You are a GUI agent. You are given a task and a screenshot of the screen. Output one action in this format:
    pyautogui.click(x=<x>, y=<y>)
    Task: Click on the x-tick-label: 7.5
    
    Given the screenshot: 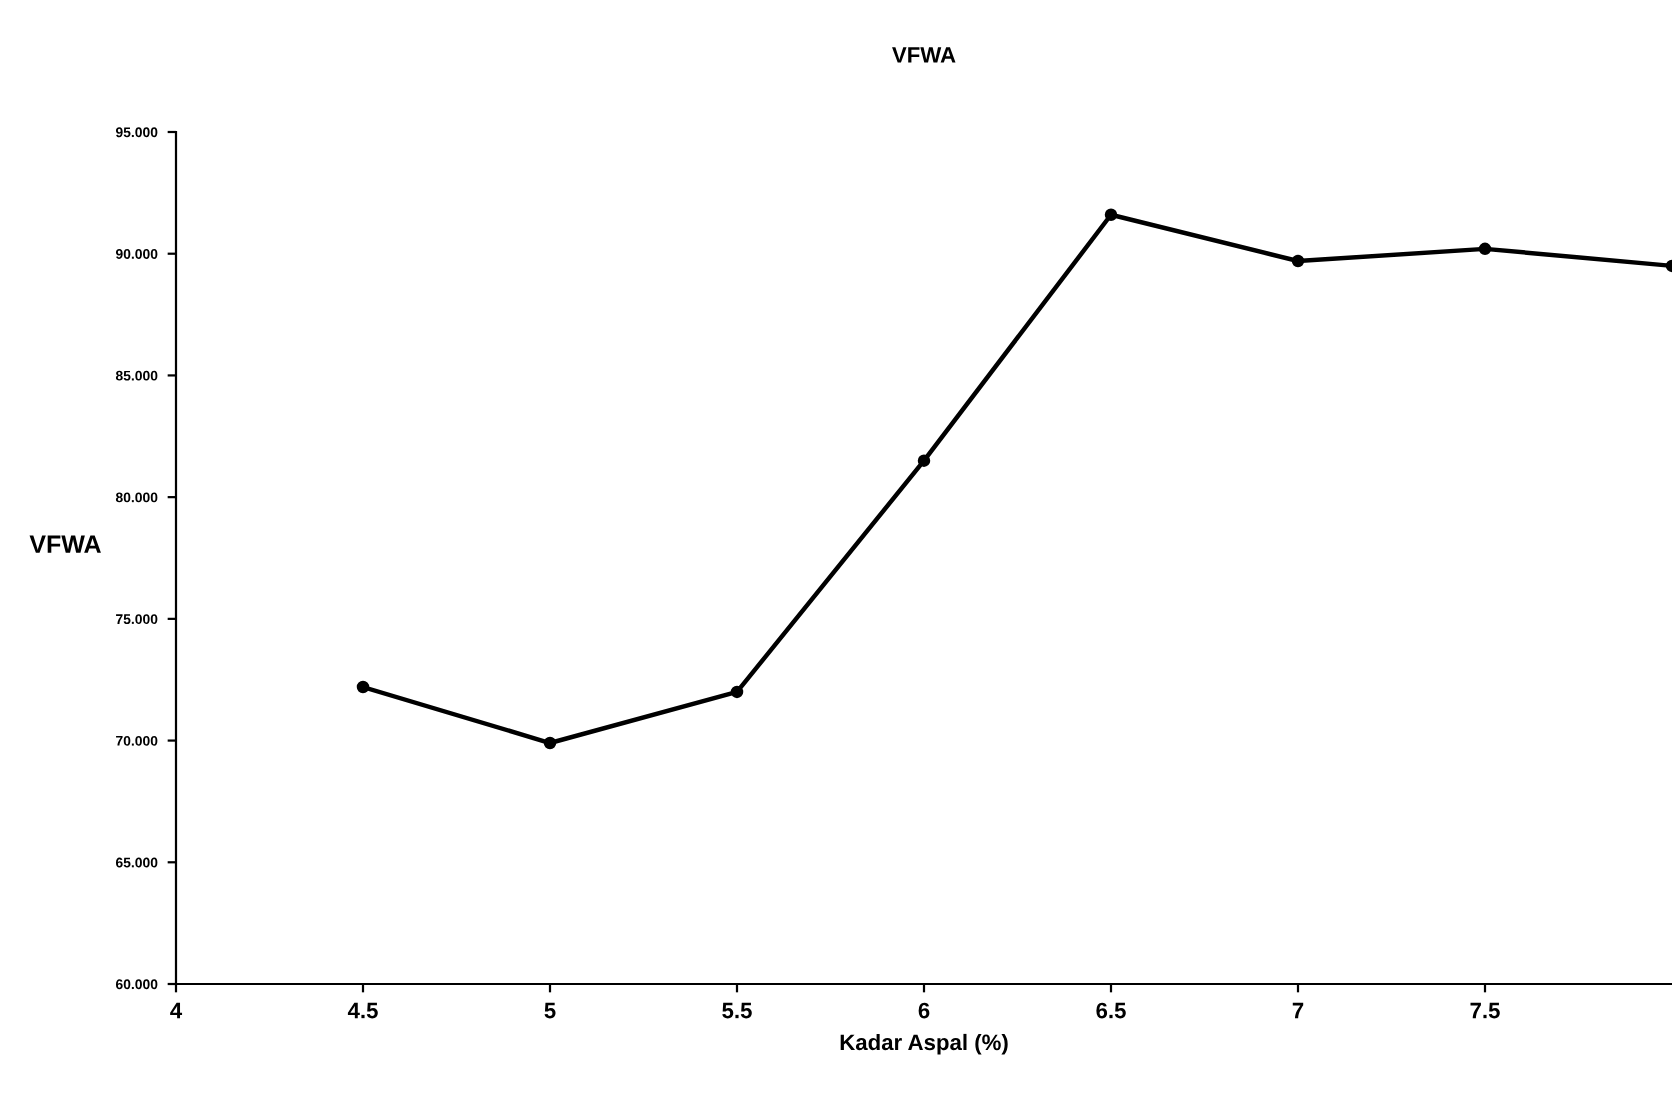 What is the action you would take?
    pyautogui.click(x=1485, y=1010)
    